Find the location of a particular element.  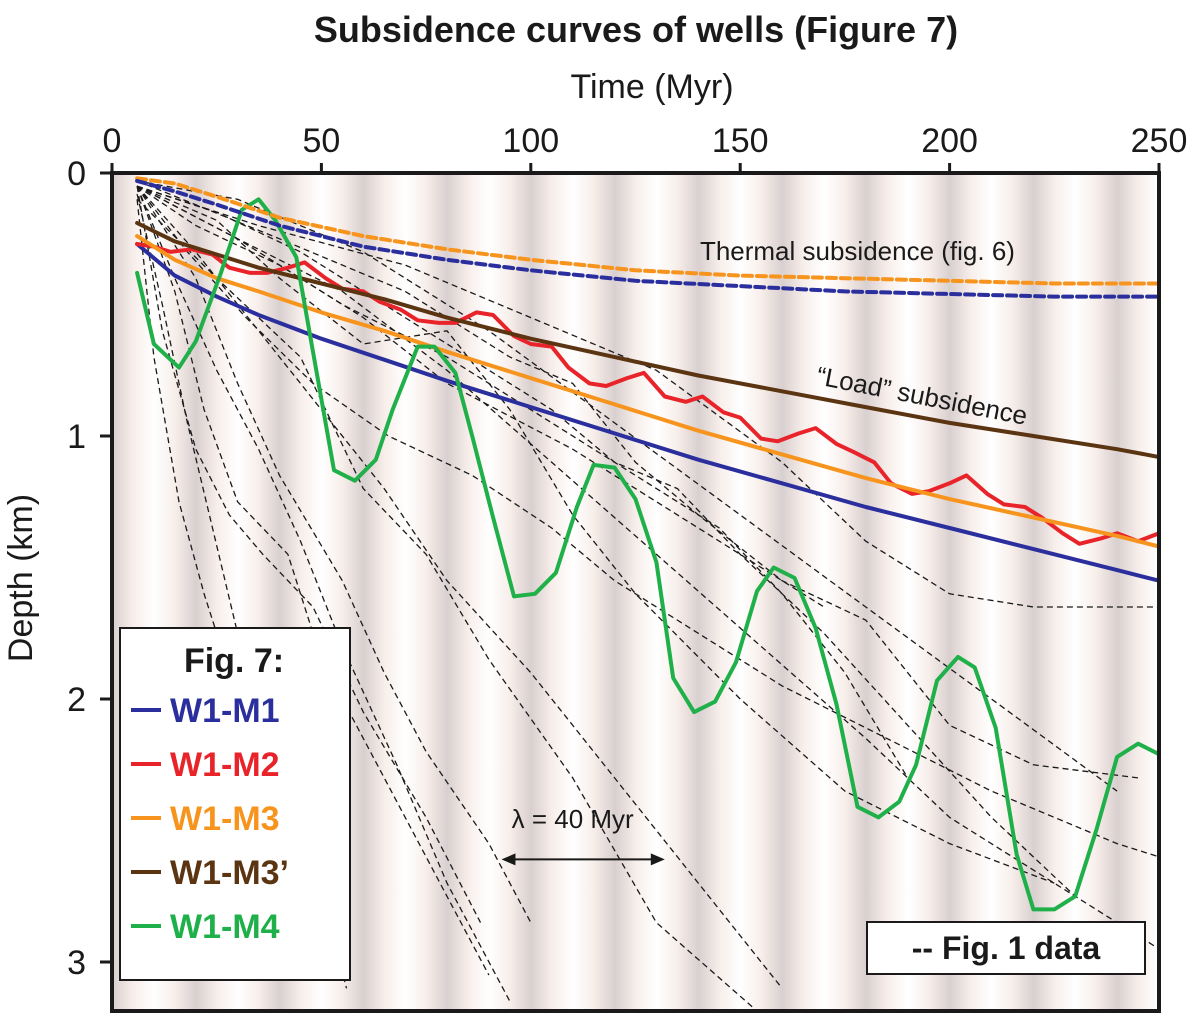

fig1-data-box: -- Fig. 1 data is located at coordinates (1006, 948).